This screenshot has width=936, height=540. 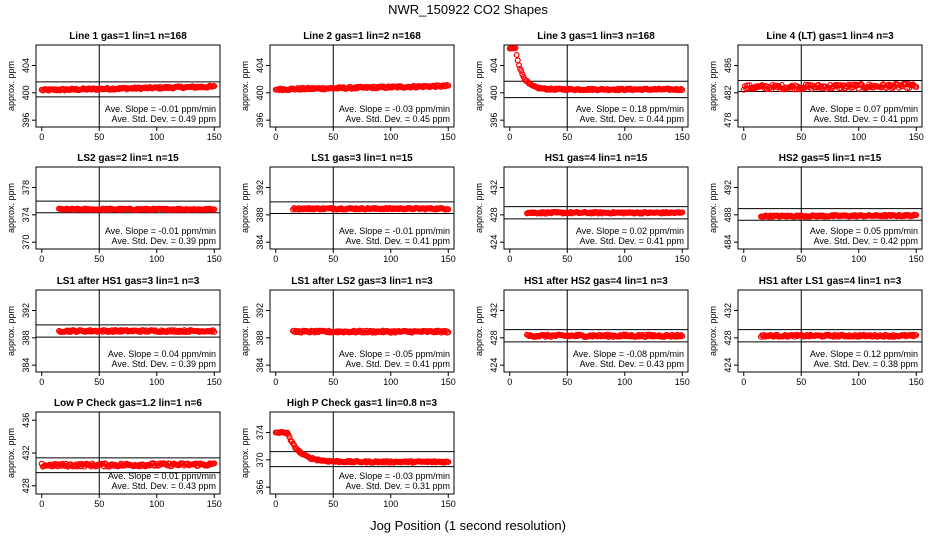 What do you see at coordinates (128, 403) in the screenshot?
I see `panel-title: Low P Check gas=1.2 lin=1 n=6` at bounding box center [128, 403].